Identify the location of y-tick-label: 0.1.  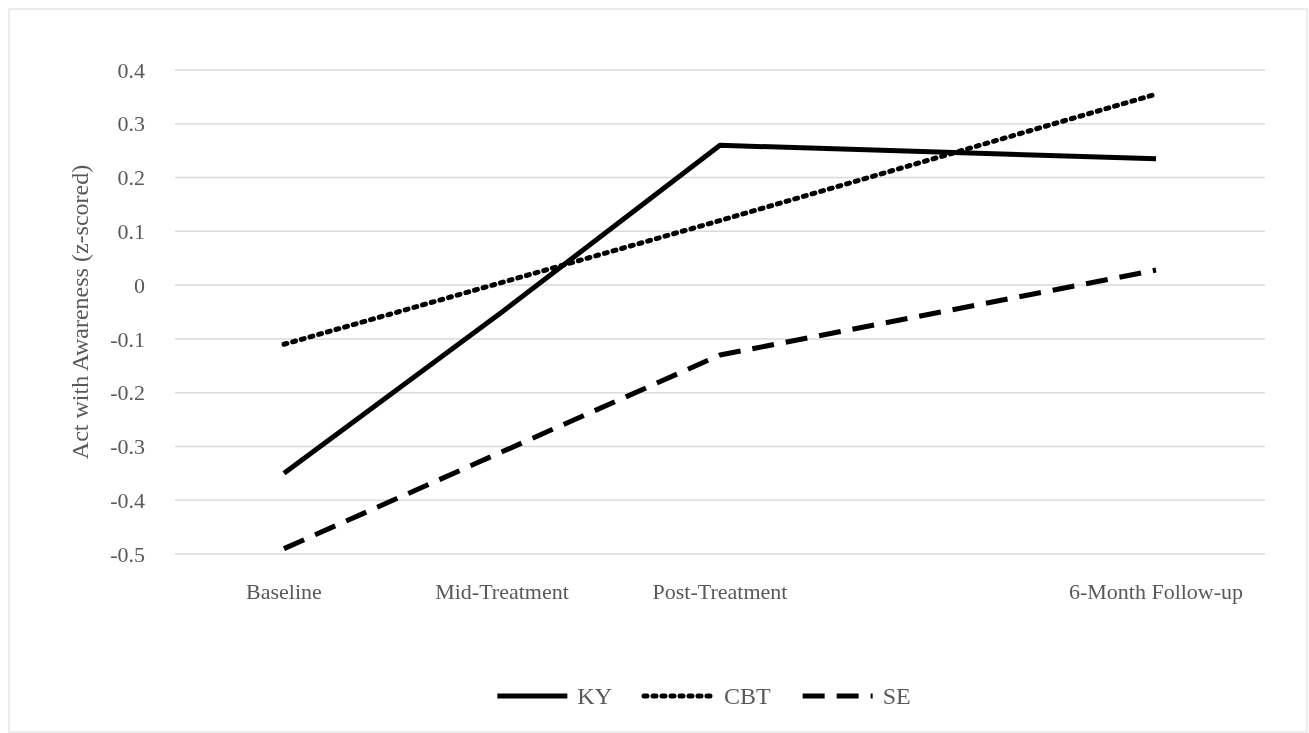
(131, 232).